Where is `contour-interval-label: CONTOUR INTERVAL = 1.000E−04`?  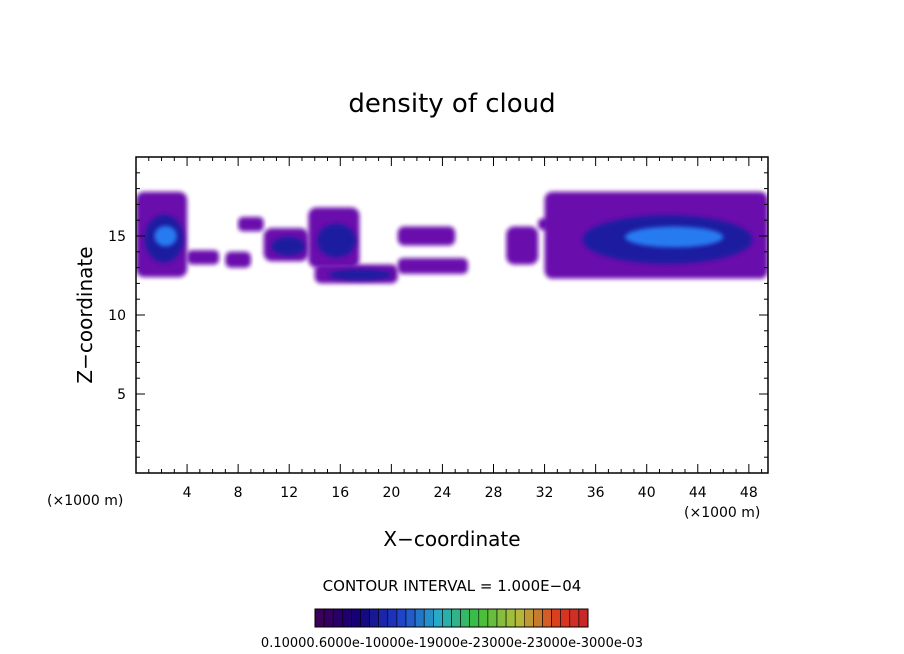 contour-interval-label: CONTOUR INTERVAL = 1.000E−04 is located at coordinates (452, 586).